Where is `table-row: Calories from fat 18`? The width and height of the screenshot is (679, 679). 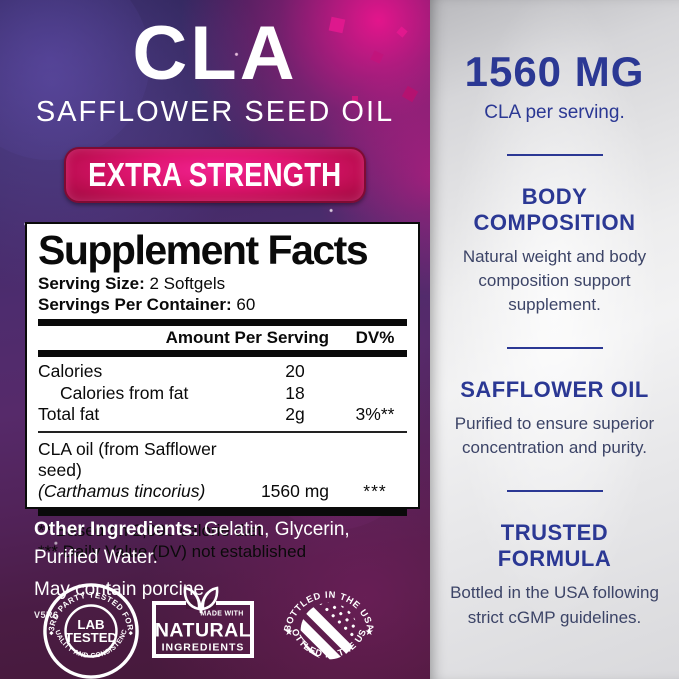 table-row: Calories from fat 18 is located at coordinates (222, 393).